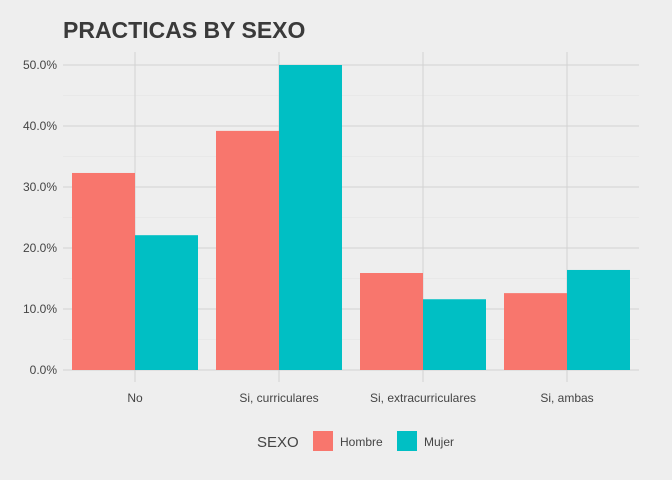 The height and width of the screenshot is (480, 672). Describe the element at coordinates (40, 309) in the screenshot. I see `y-tick-label: 10.0%` at that location.